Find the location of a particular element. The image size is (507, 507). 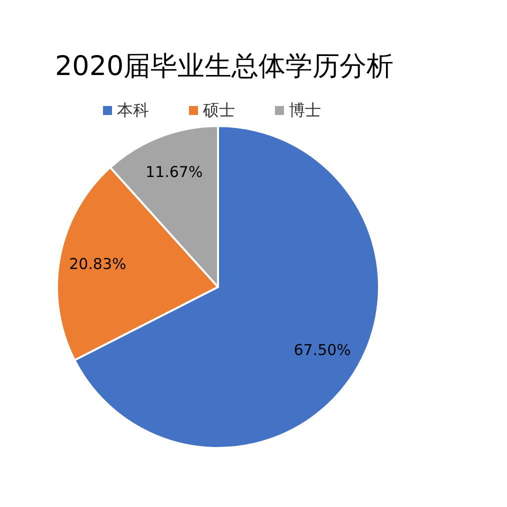

chart-title: 2020届毕业生总体学历分析 is located at coordinates (224, 66).